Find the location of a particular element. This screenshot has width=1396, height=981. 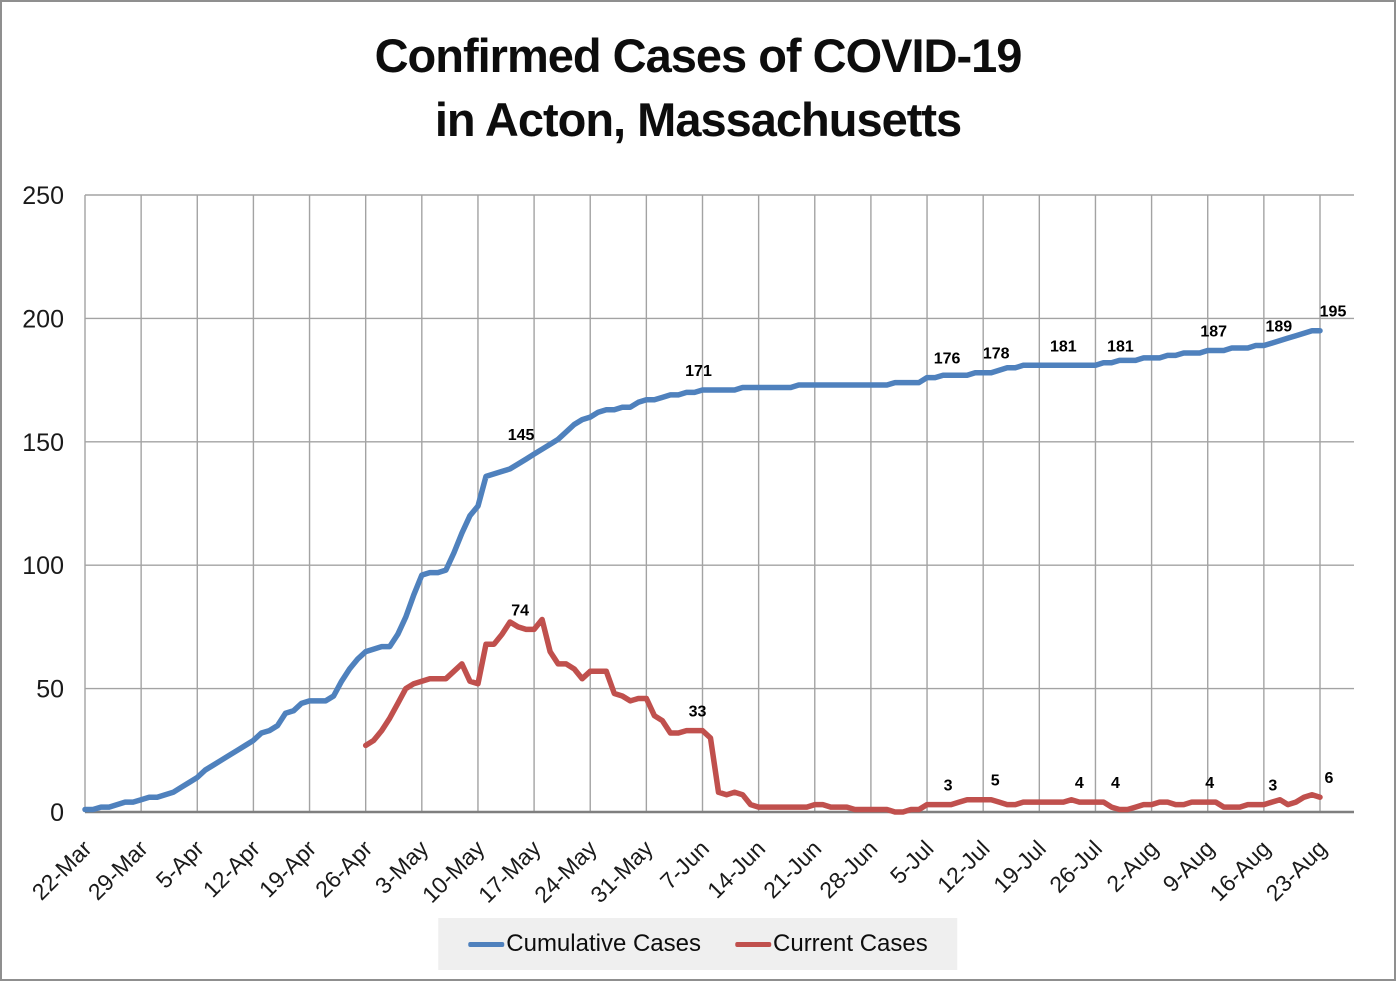

legend-item-cumulative: Cumulative Cases is located at coordinates (584, 944).